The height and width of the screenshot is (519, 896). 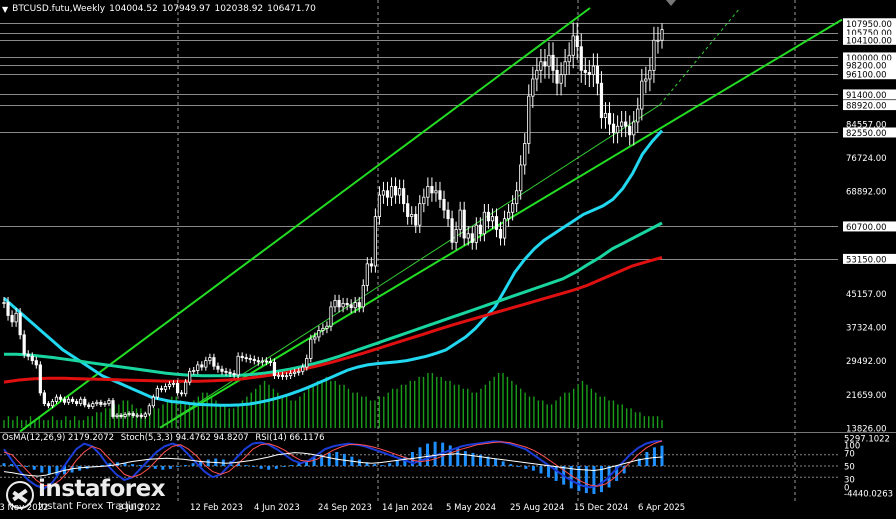 What do you see at coordinates (186, 9) in the screenshot?
I see `high-value: 107949.97` at bounding box center [186, 9].